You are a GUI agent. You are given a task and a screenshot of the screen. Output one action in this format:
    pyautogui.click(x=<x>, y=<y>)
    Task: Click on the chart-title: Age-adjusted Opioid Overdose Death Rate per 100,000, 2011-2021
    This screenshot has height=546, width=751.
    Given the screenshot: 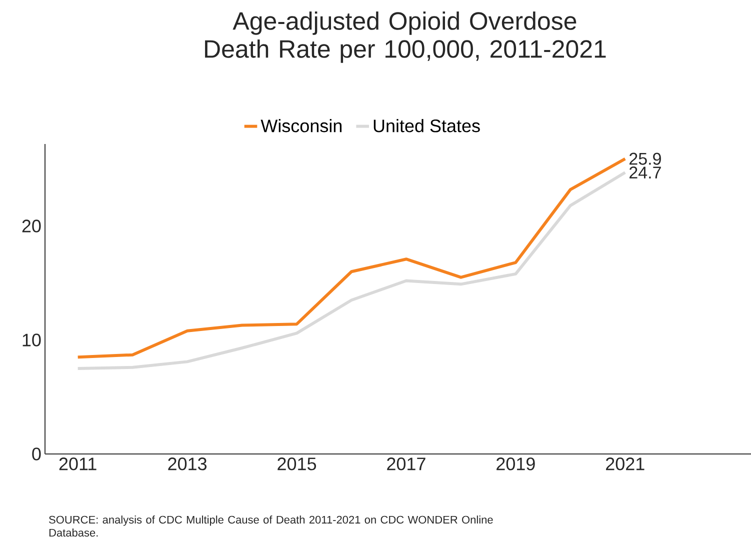 What is the action you would take?
    pyautogui.click(x=405, y=37)
    